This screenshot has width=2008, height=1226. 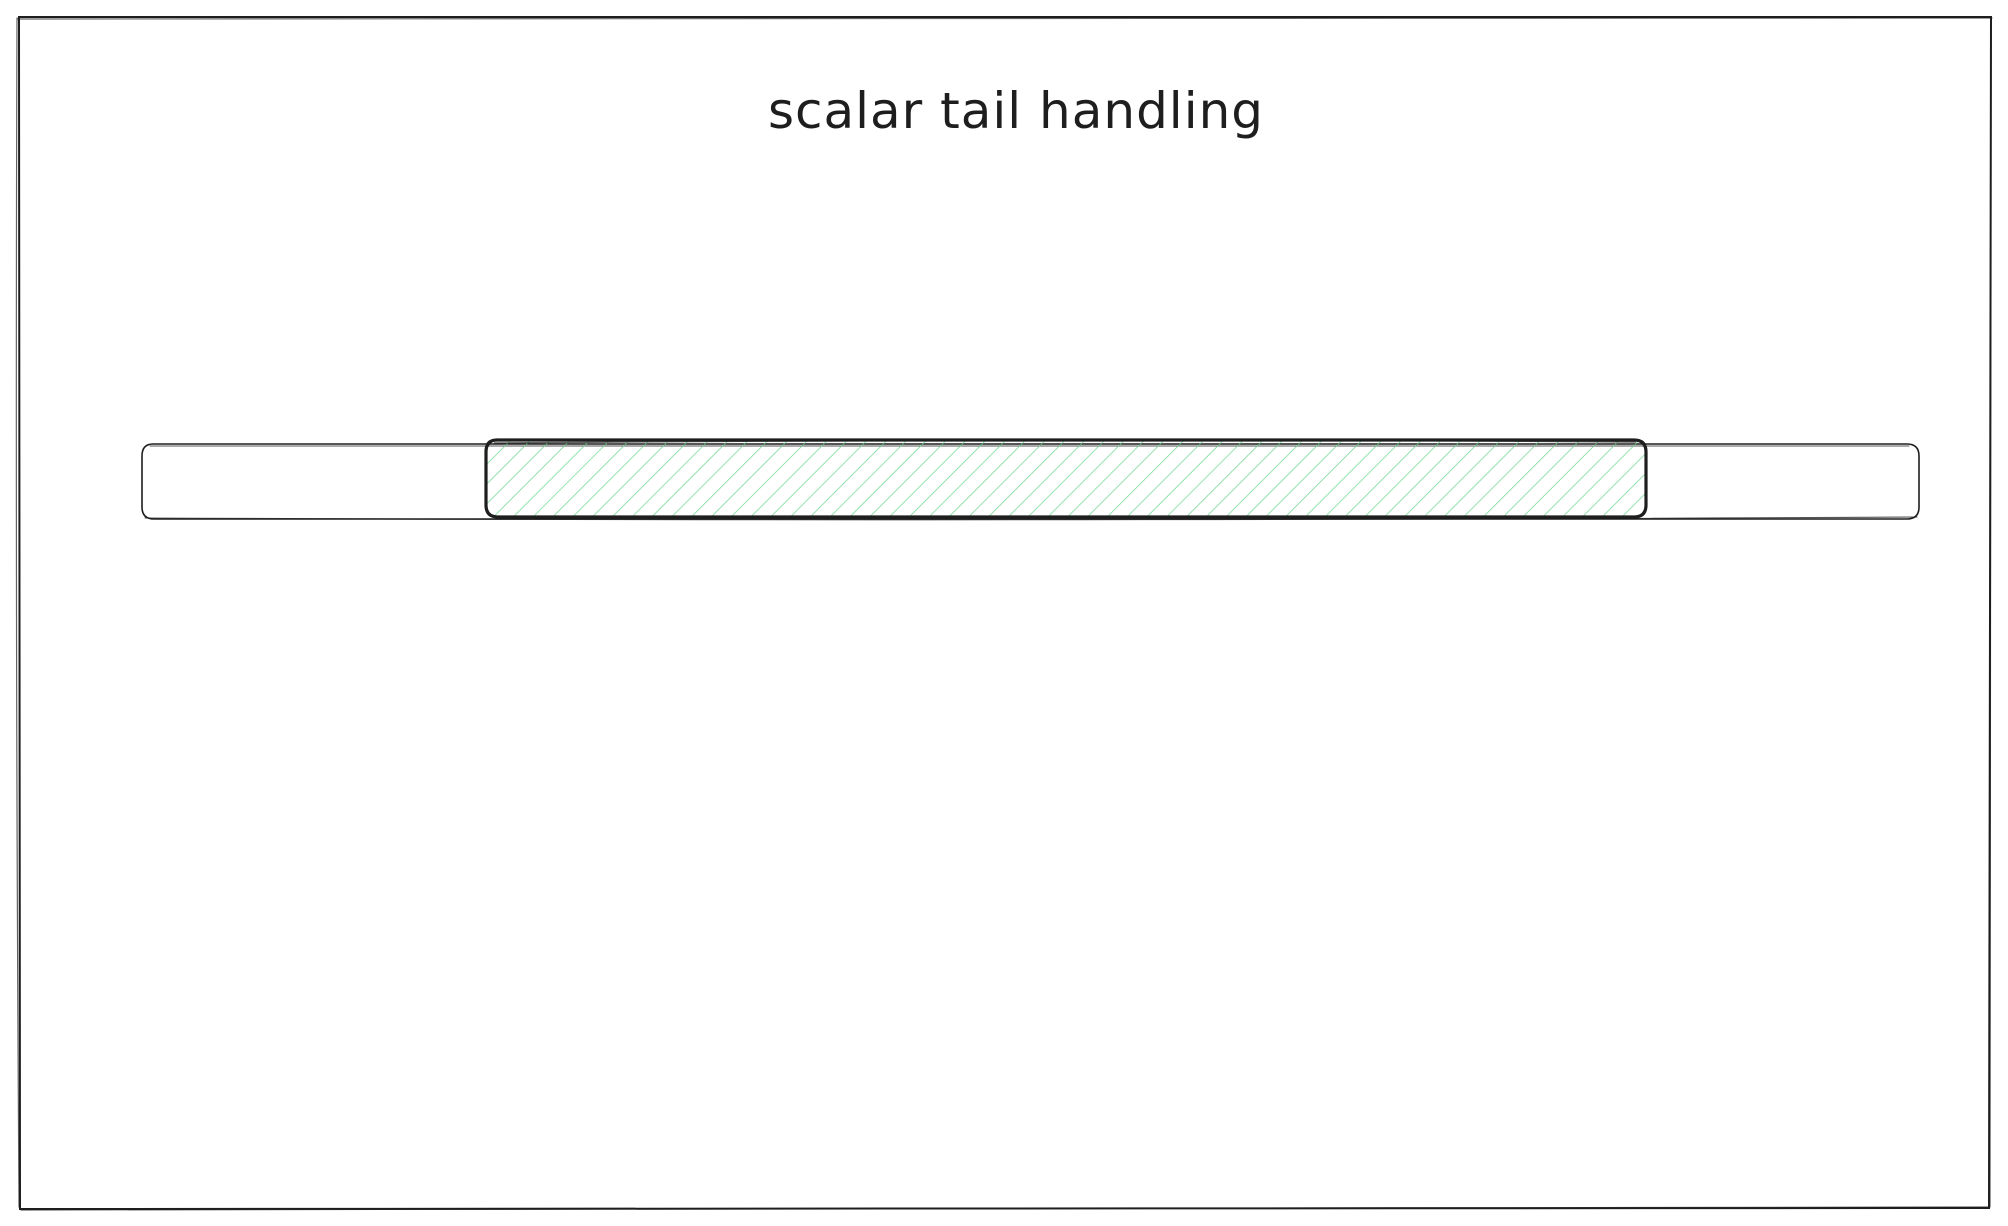 What do you see at coordinates (1016, 111) in the screenshot?
I see `diagram-title: scalar tail handling` at bounding box center [1016, 111].